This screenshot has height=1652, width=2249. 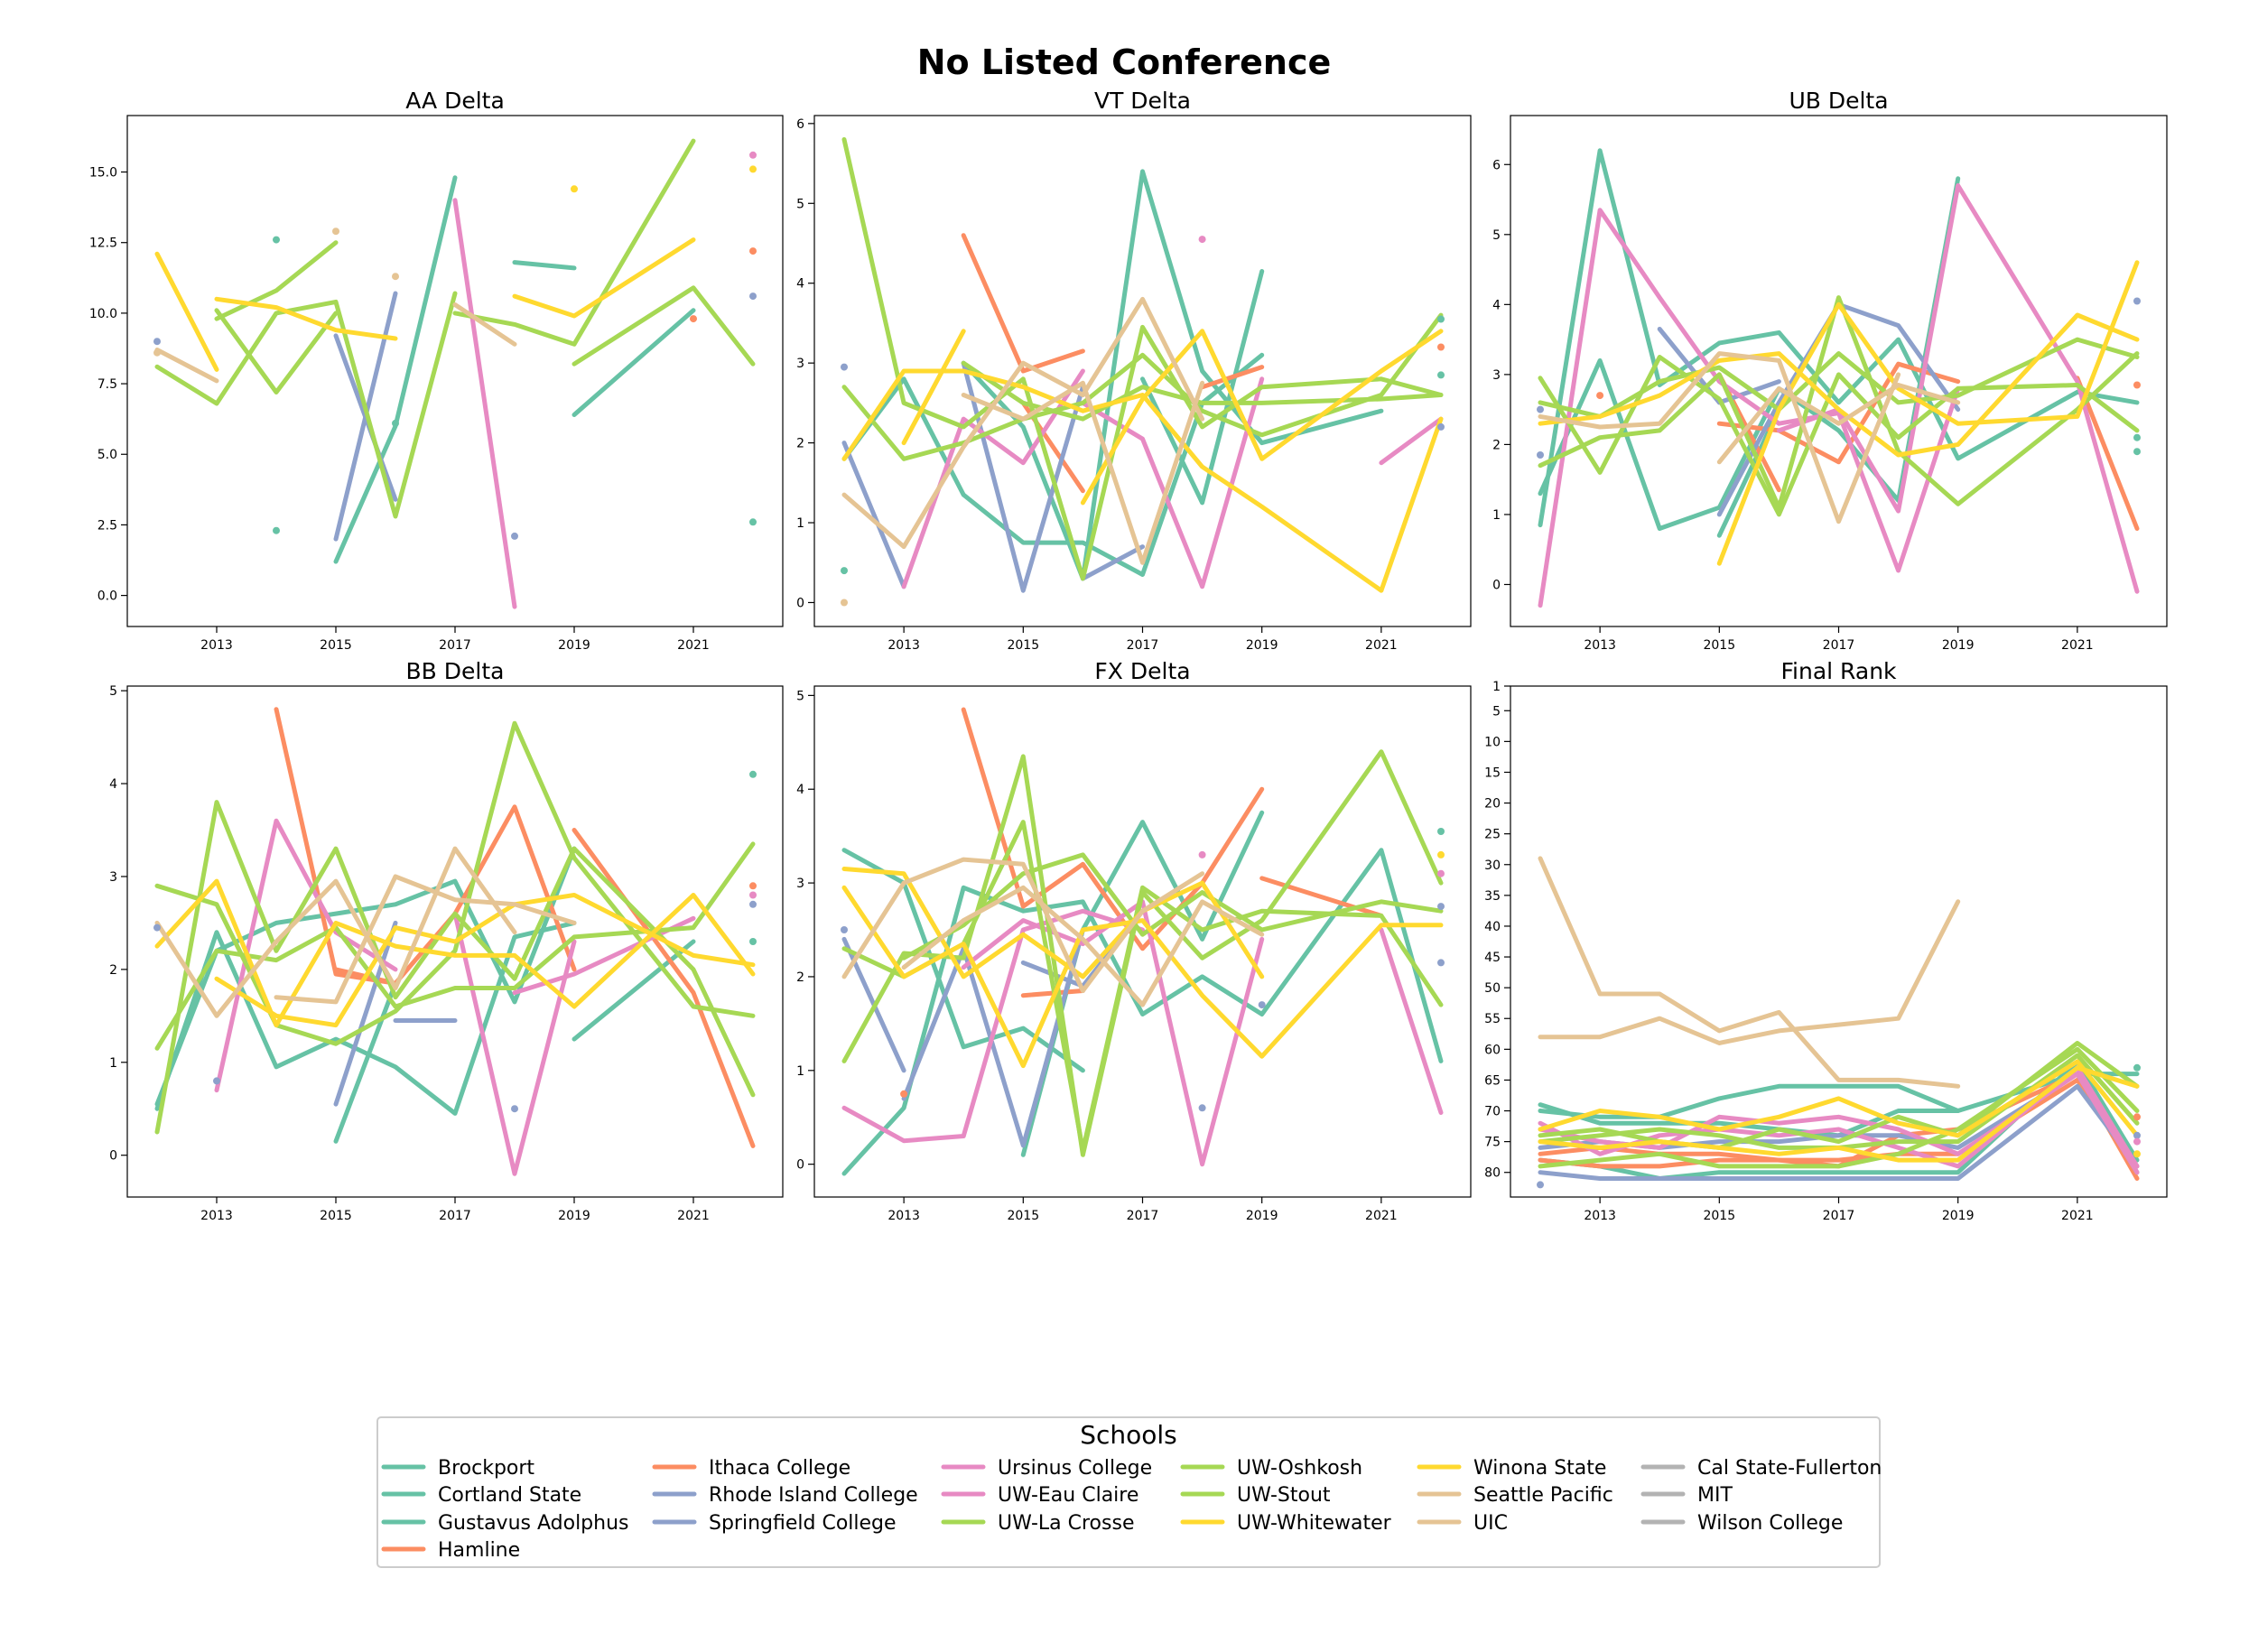 What do you see at coordinates (1492, 804) in the screenshot?
I see `chart-final-rank-ytick-label-4: 20` at bounding box center [1492, 804].